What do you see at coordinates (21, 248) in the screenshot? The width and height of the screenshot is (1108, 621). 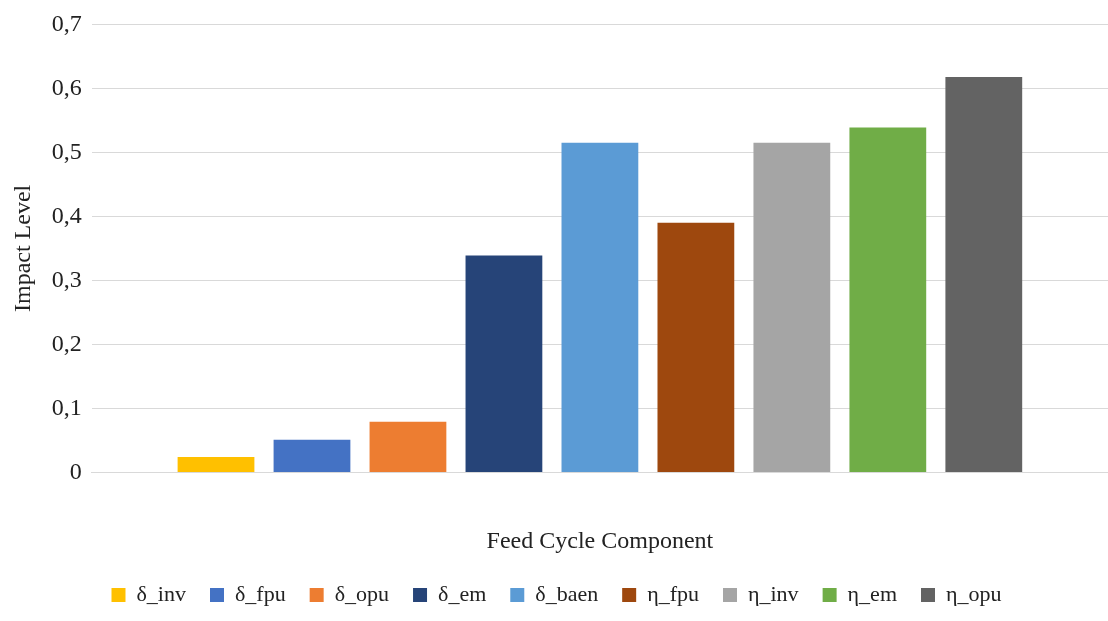 I see `y-axis-title: Impact Level` at bounding box center [21, 248].